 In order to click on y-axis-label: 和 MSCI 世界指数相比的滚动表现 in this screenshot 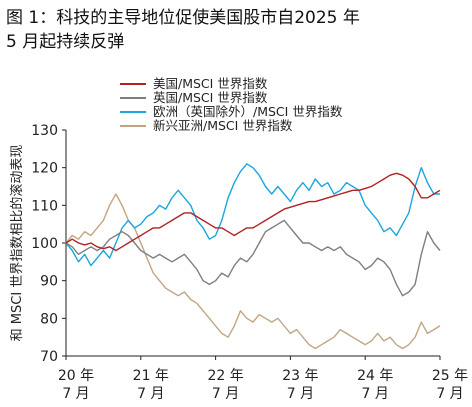, I will do `click(17, 243)`.